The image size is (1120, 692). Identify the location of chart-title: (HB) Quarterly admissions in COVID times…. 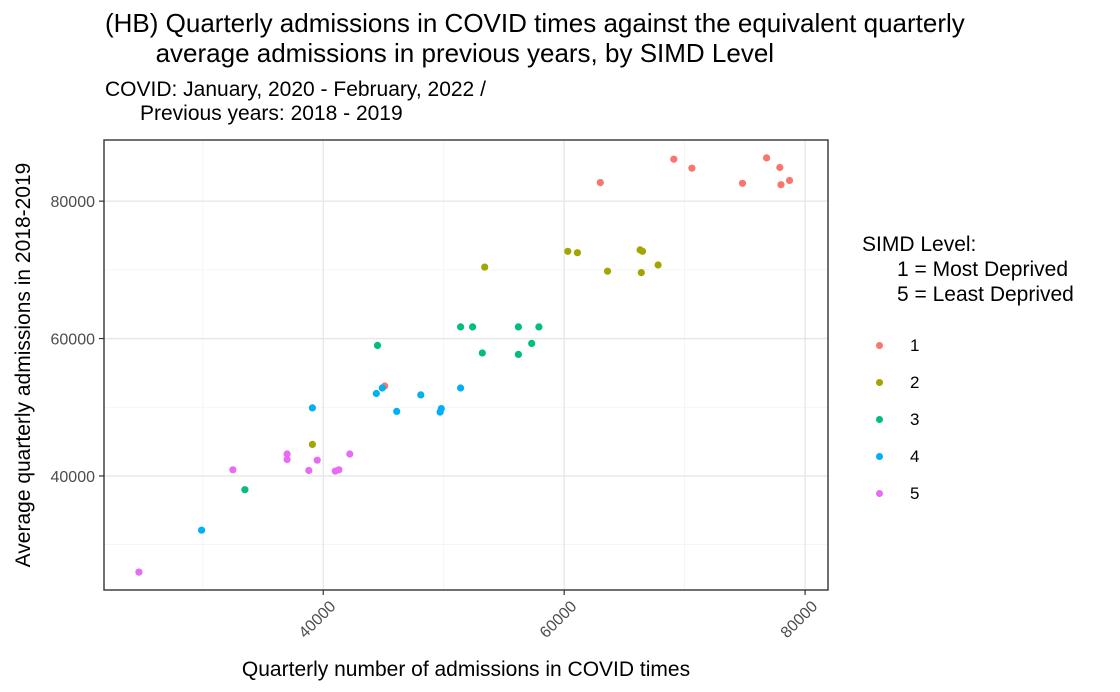
(535, 38).